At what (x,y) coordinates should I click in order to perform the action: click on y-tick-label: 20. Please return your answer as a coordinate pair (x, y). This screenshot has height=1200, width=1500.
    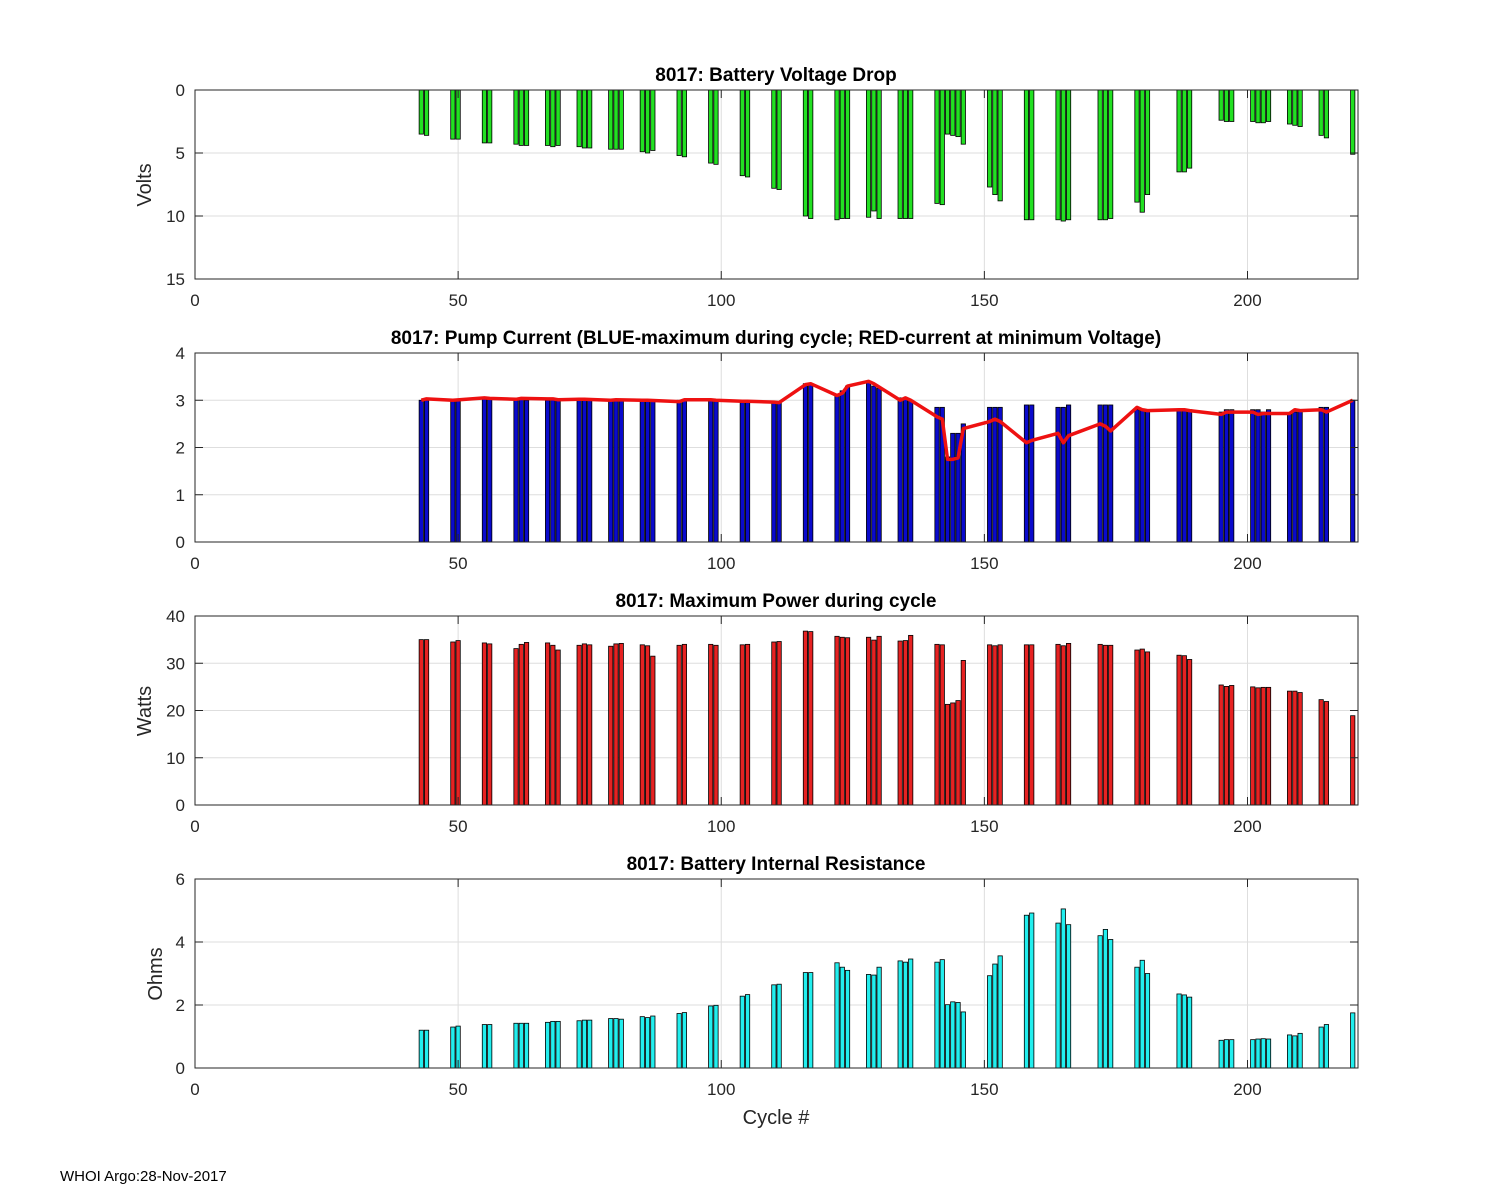
    Looking at the image, I should click on (175, 711).